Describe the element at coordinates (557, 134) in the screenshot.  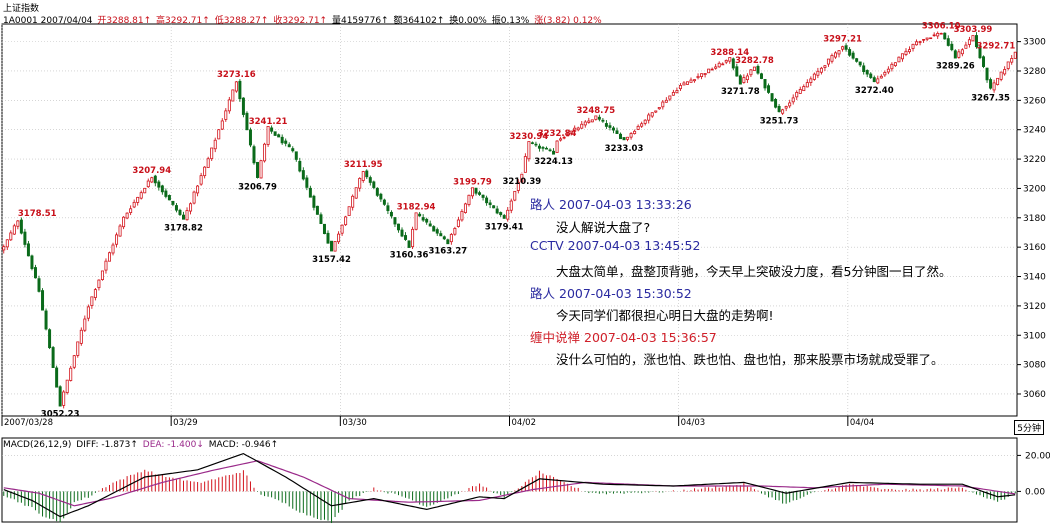
I see `high-price-label: 3232.84` at that location.